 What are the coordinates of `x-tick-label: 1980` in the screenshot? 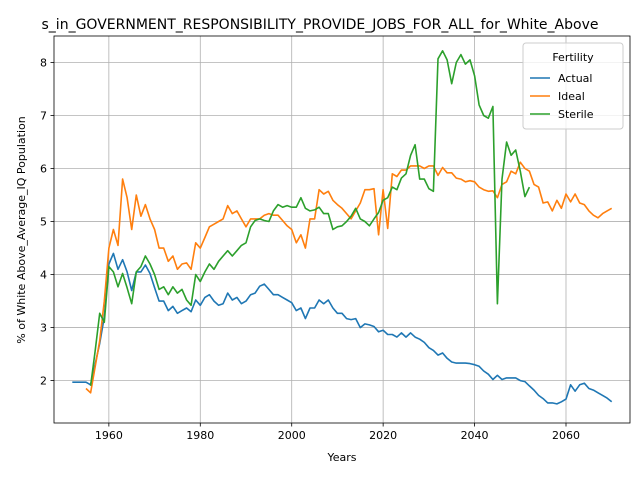 It's located at (200, 435).